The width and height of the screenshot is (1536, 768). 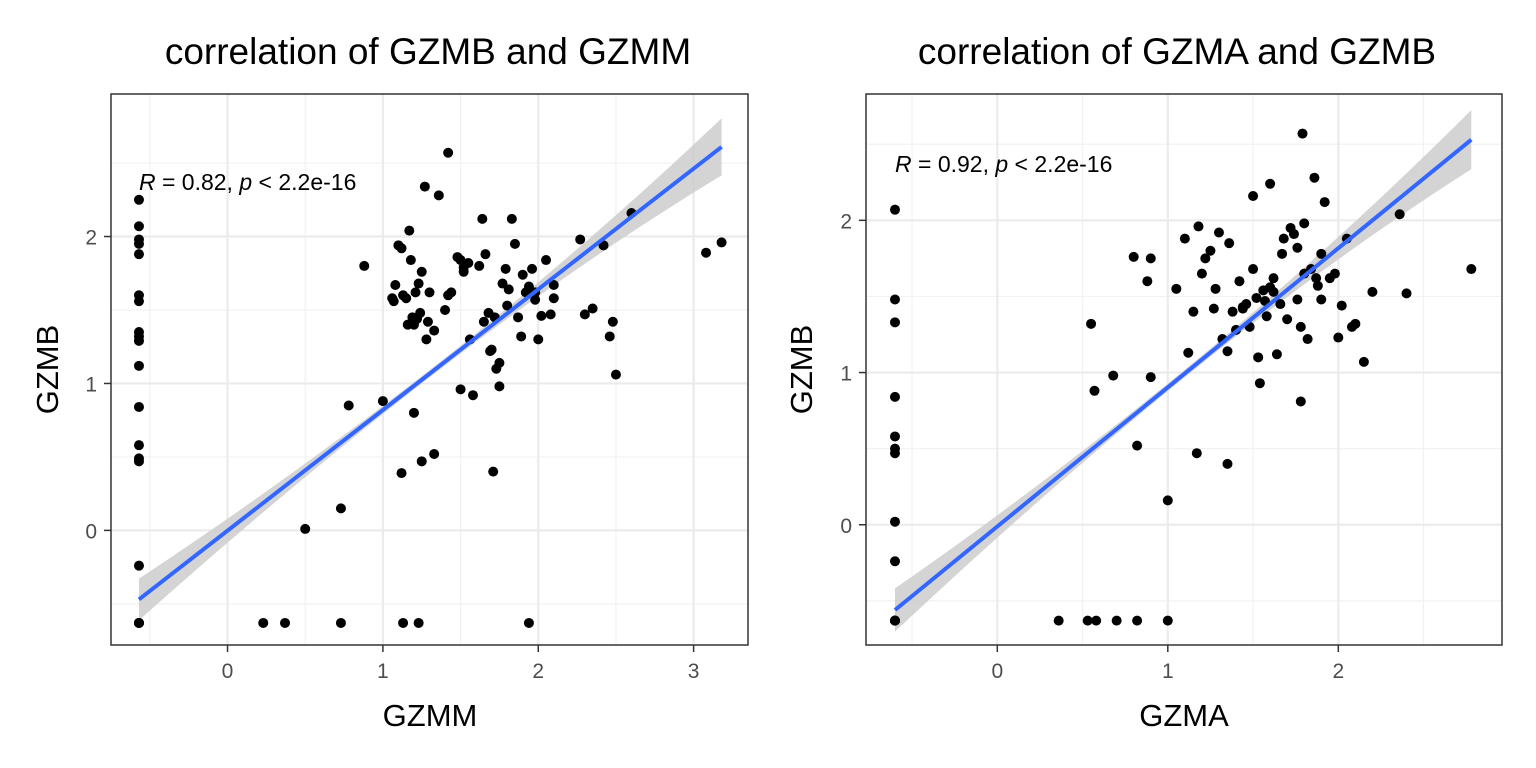 I want to click on x-tick-label: 1, so click(x=383, y=671).